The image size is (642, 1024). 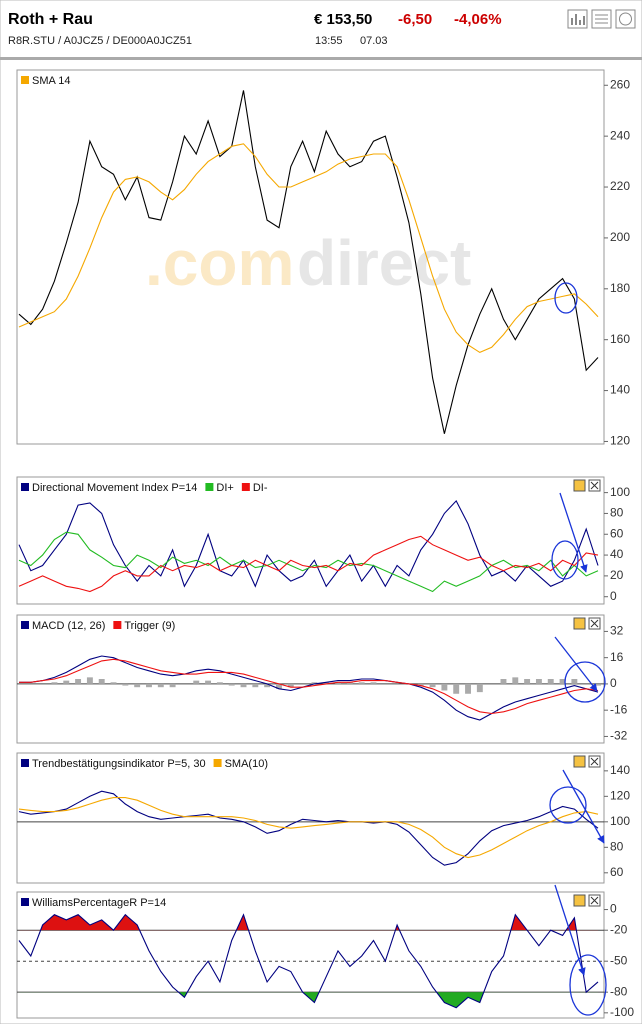 I want to click on change-percent: -4,06%, so click(x=478, y=19).